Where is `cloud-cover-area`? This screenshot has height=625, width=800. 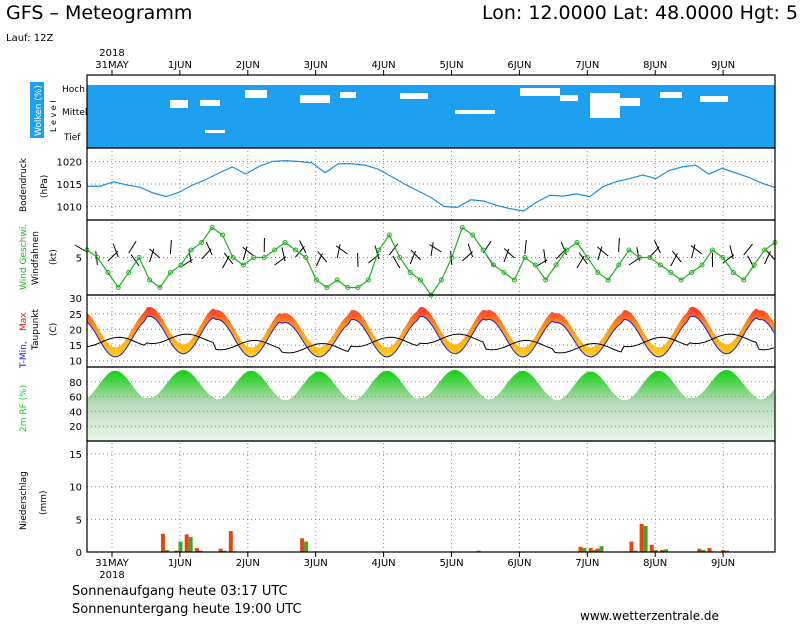 cloud-cover-area is located at coordinates (431, 111).